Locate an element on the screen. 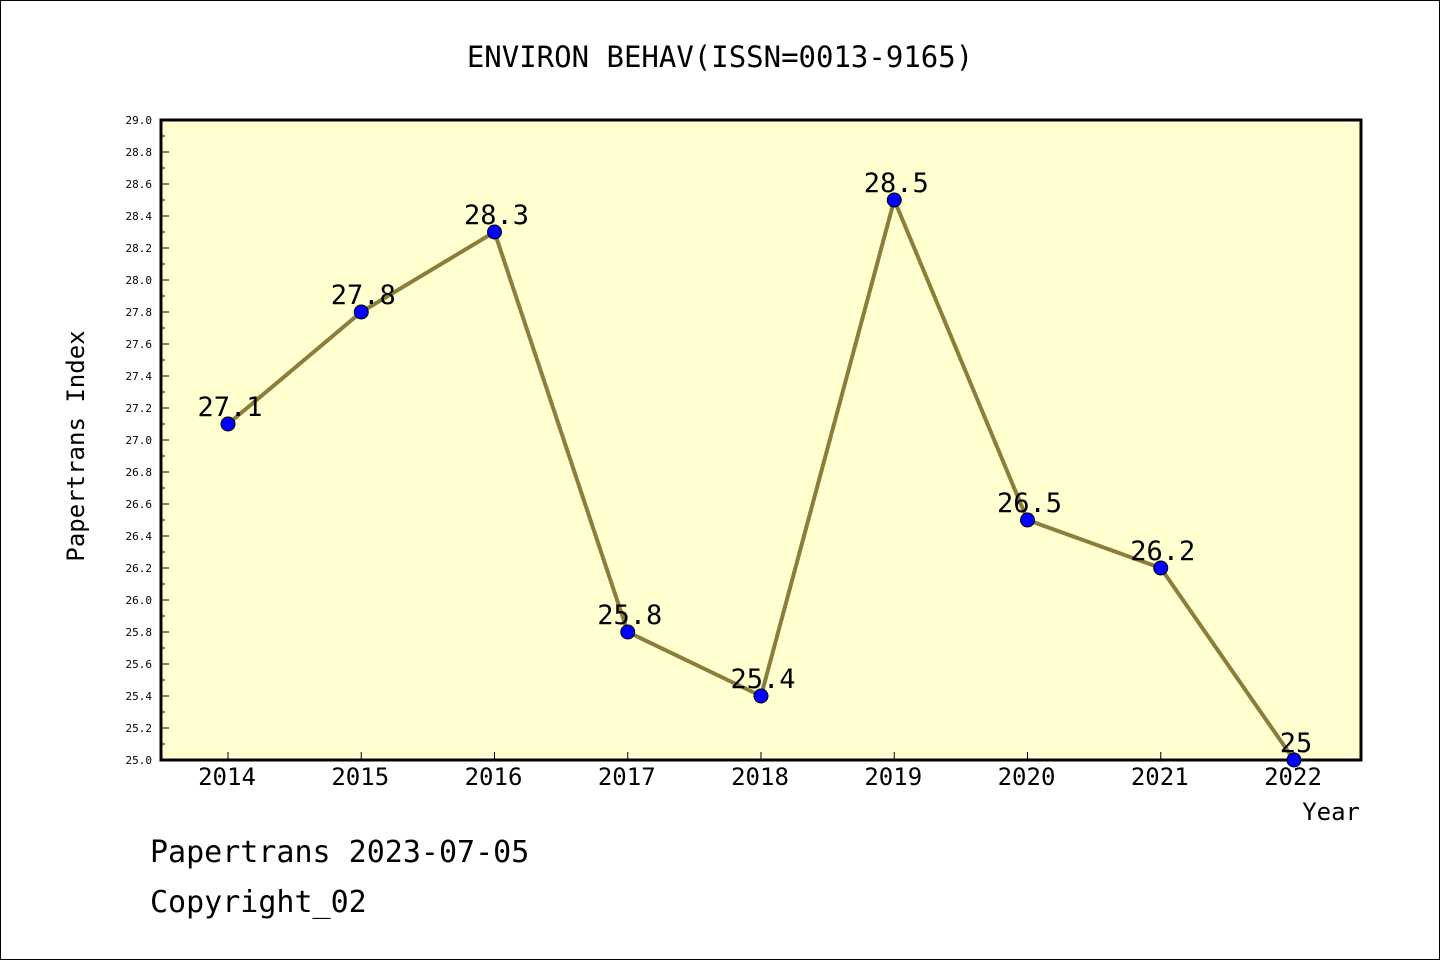 Image resolution: width=1440 pixels, height=960 pixels. y-tick-label: 27.8 is located at coordinates (139, 312).